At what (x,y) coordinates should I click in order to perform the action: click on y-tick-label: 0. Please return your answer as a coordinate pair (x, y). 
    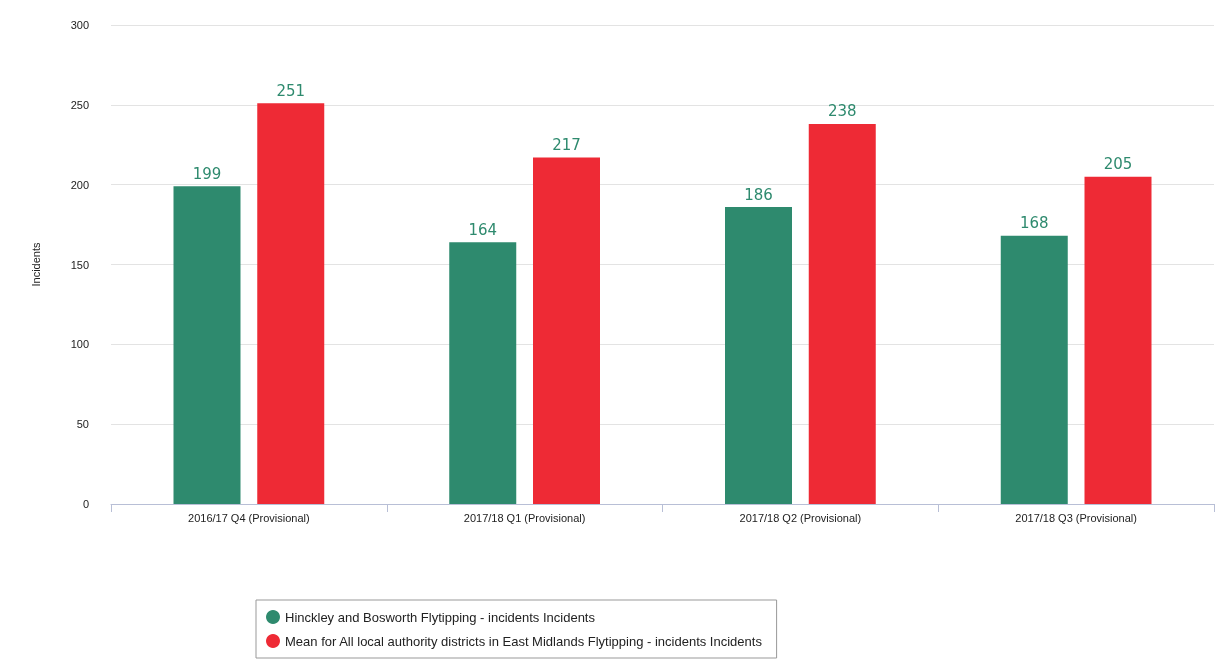
    Looking at the image, I should click on (85, 504).